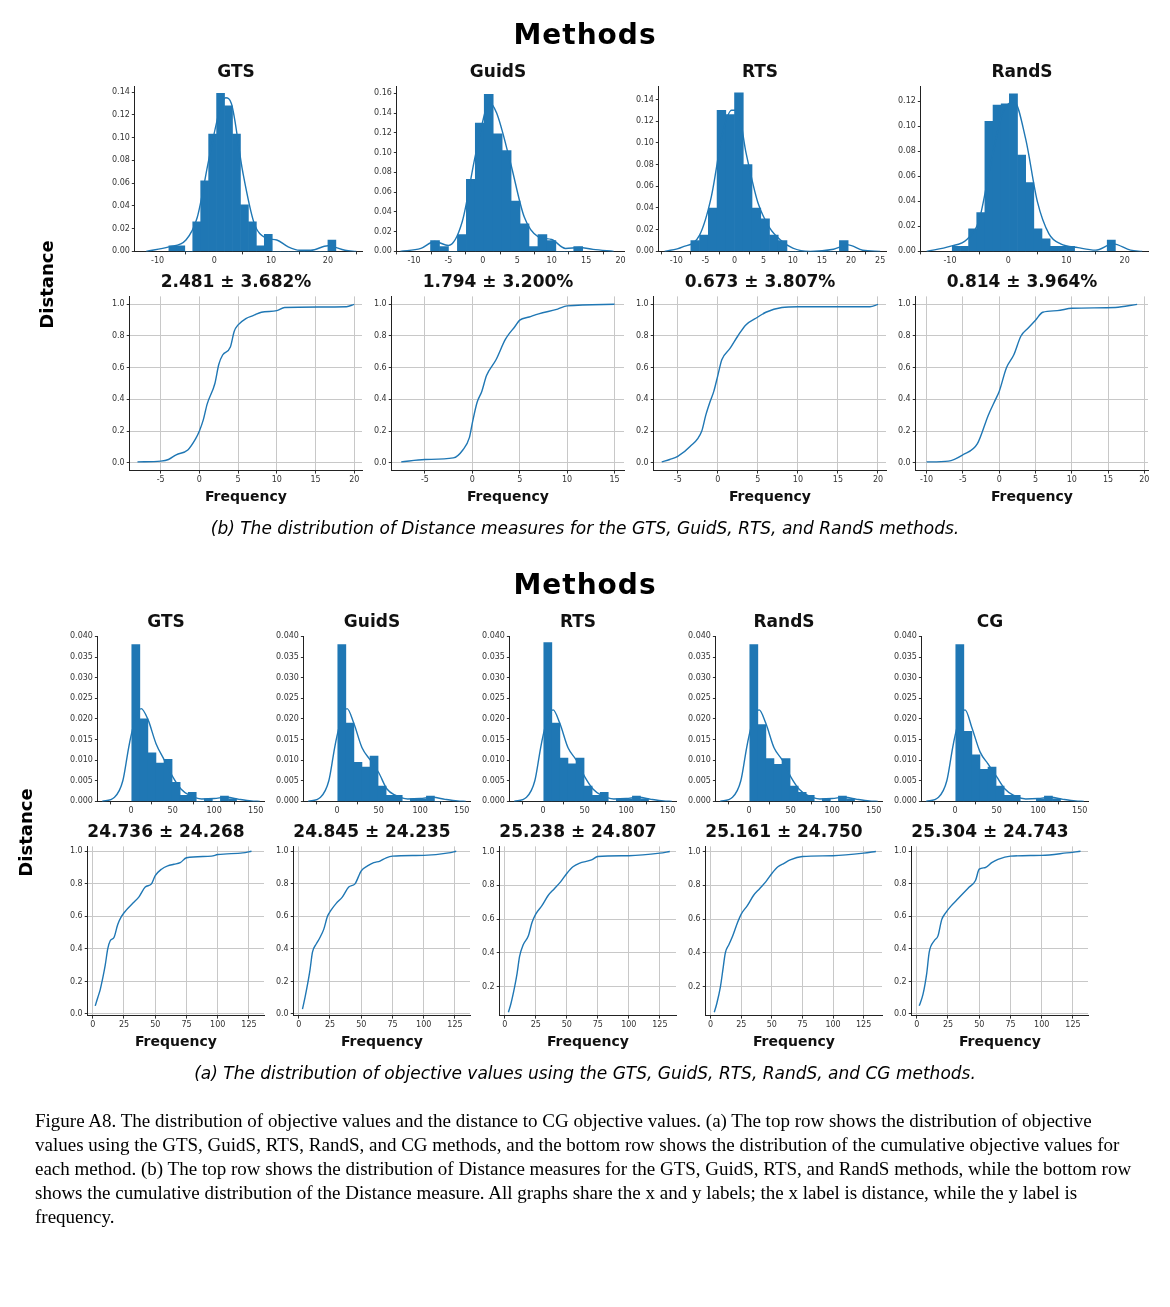  Describe the element at coordinates (585, 1073) in the screenshot. I see `text: (a) The distribution of objective values using the GTS, GuidS, RTS, RandS, and CG methods.` at that location.